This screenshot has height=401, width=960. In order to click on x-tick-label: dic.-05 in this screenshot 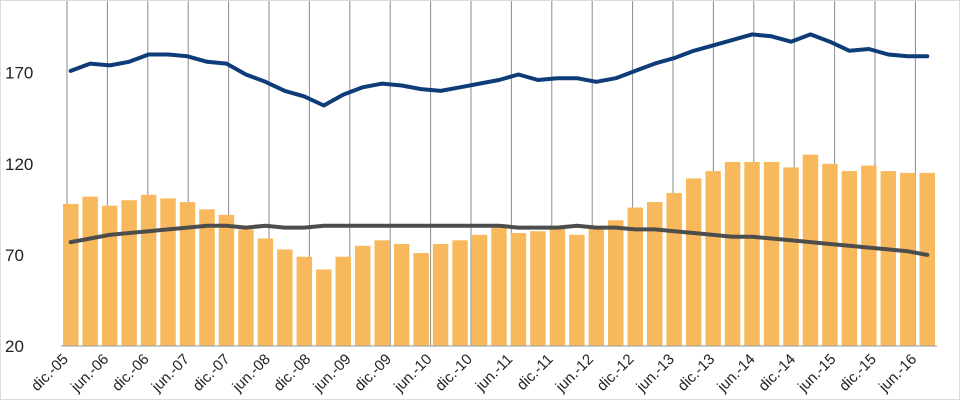, I will do `click(50, 373)`.